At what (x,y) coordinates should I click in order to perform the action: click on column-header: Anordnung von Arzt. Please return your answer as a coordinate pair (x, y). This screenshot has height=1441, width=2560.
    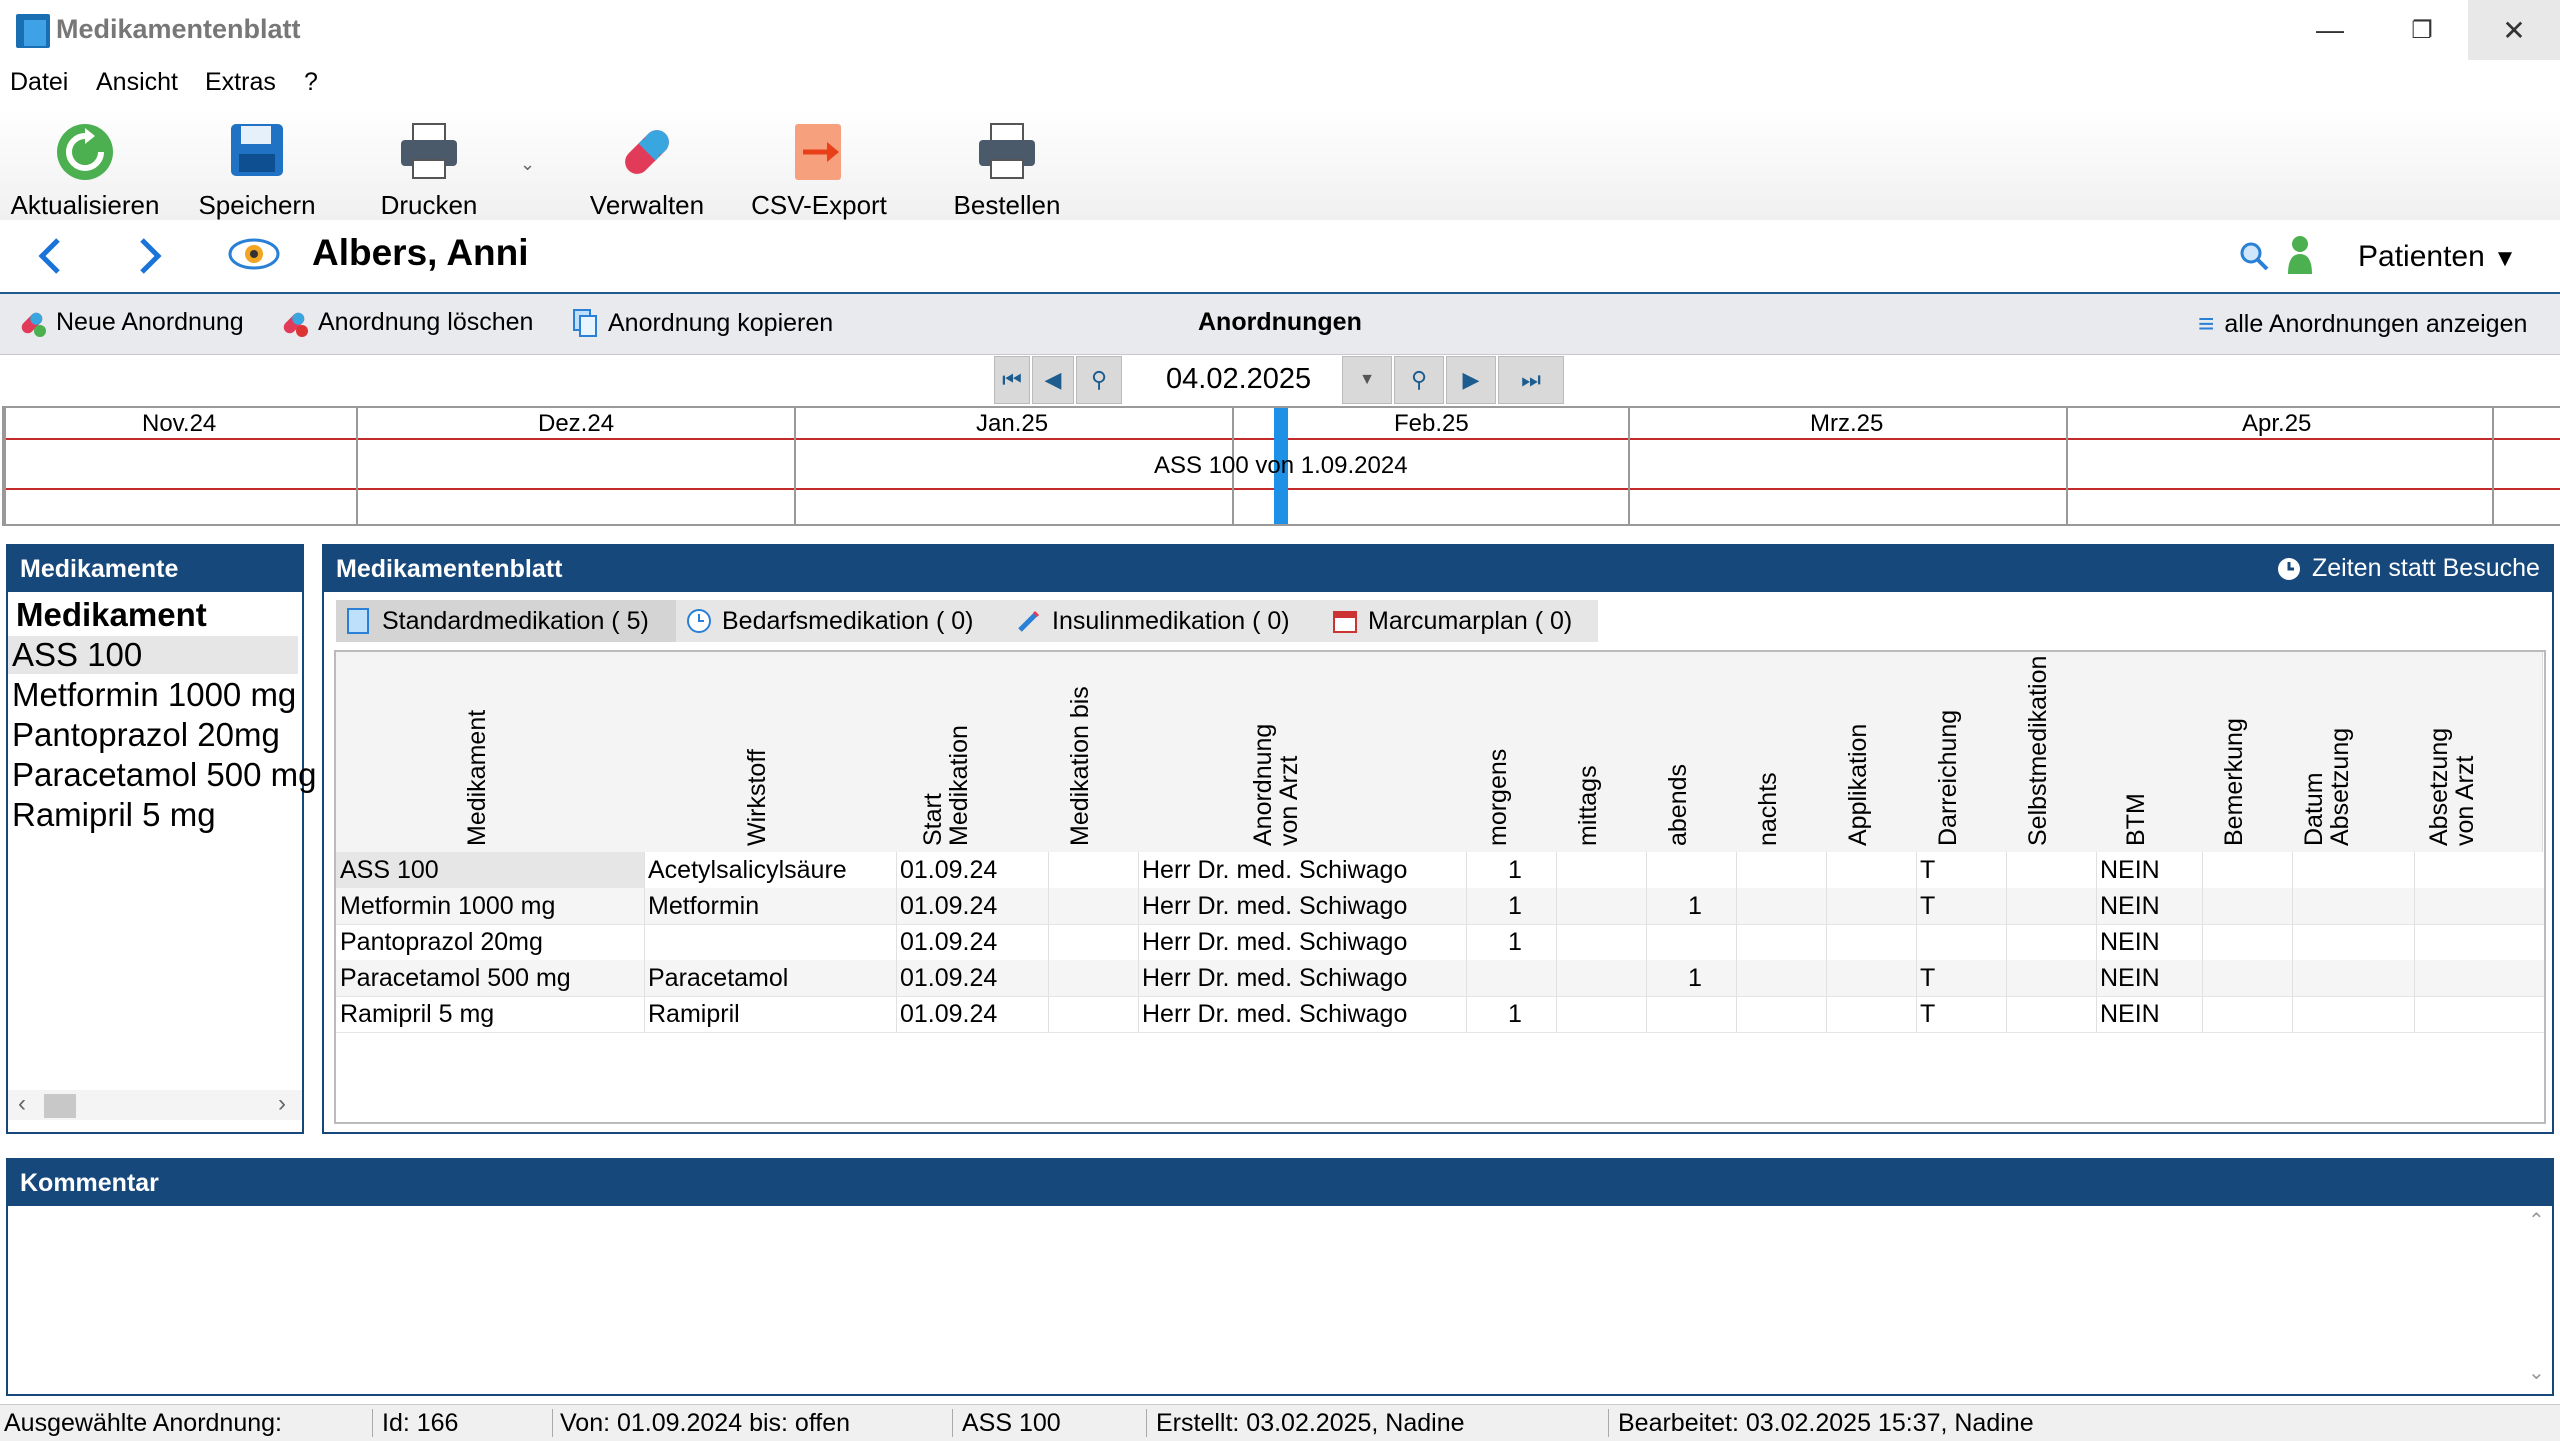
    Looking at the image, I should click on (1302, 752).